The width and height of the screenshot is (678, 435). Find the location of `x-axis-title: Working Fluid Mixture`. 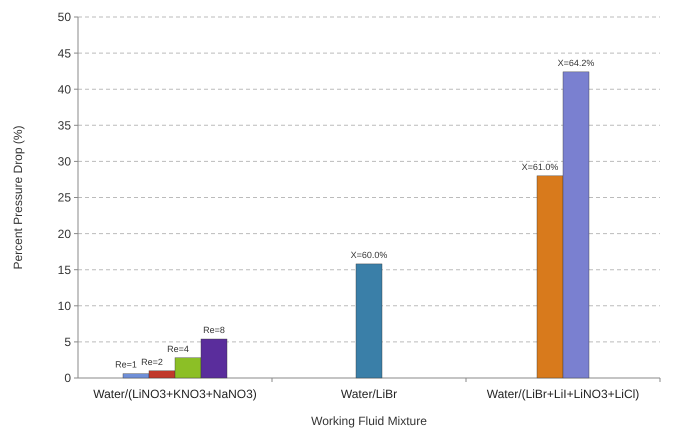

x-axis-title: Working Fluid Mixture is located at coordinates (369, 421).